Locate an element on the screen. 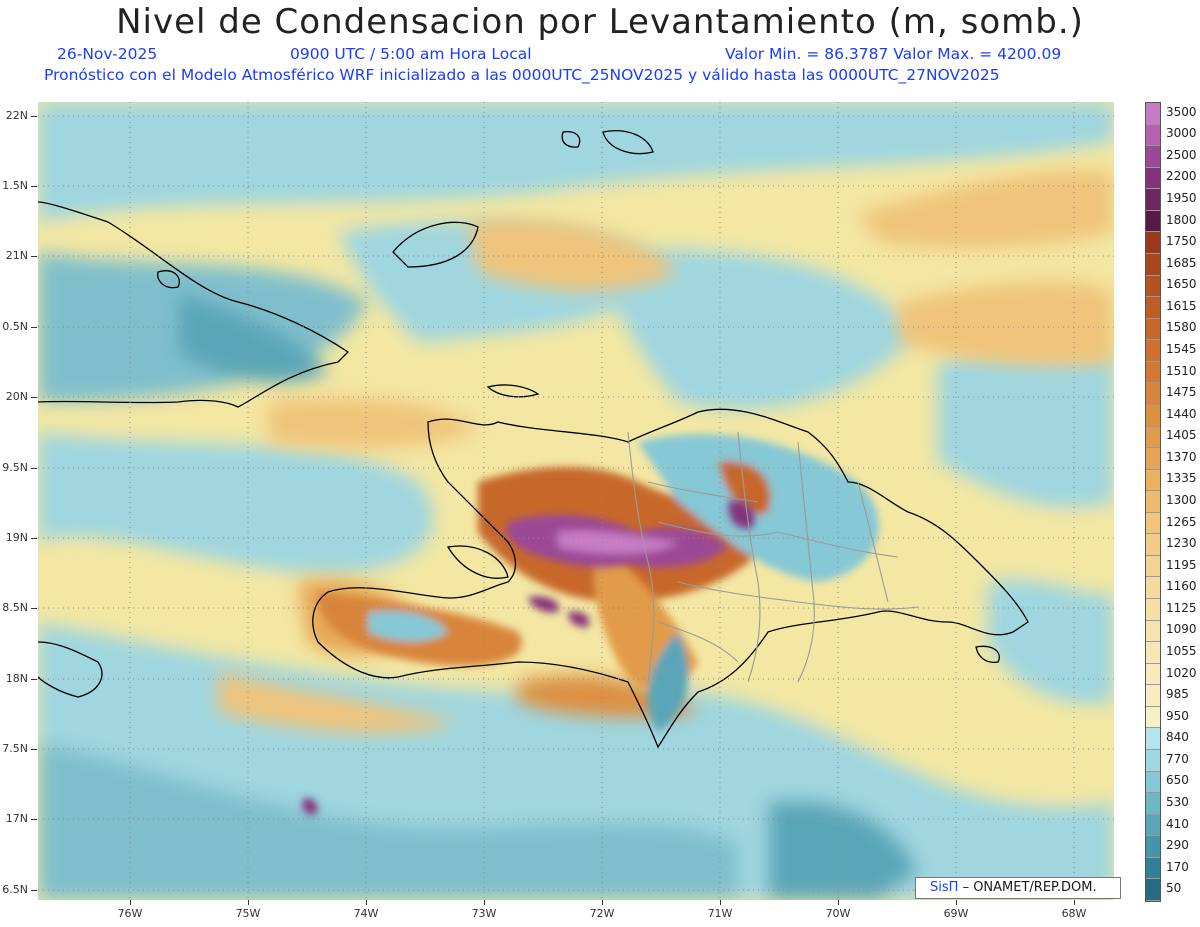  colorbar-label: 1265 is located at coordinates (1181, 521).